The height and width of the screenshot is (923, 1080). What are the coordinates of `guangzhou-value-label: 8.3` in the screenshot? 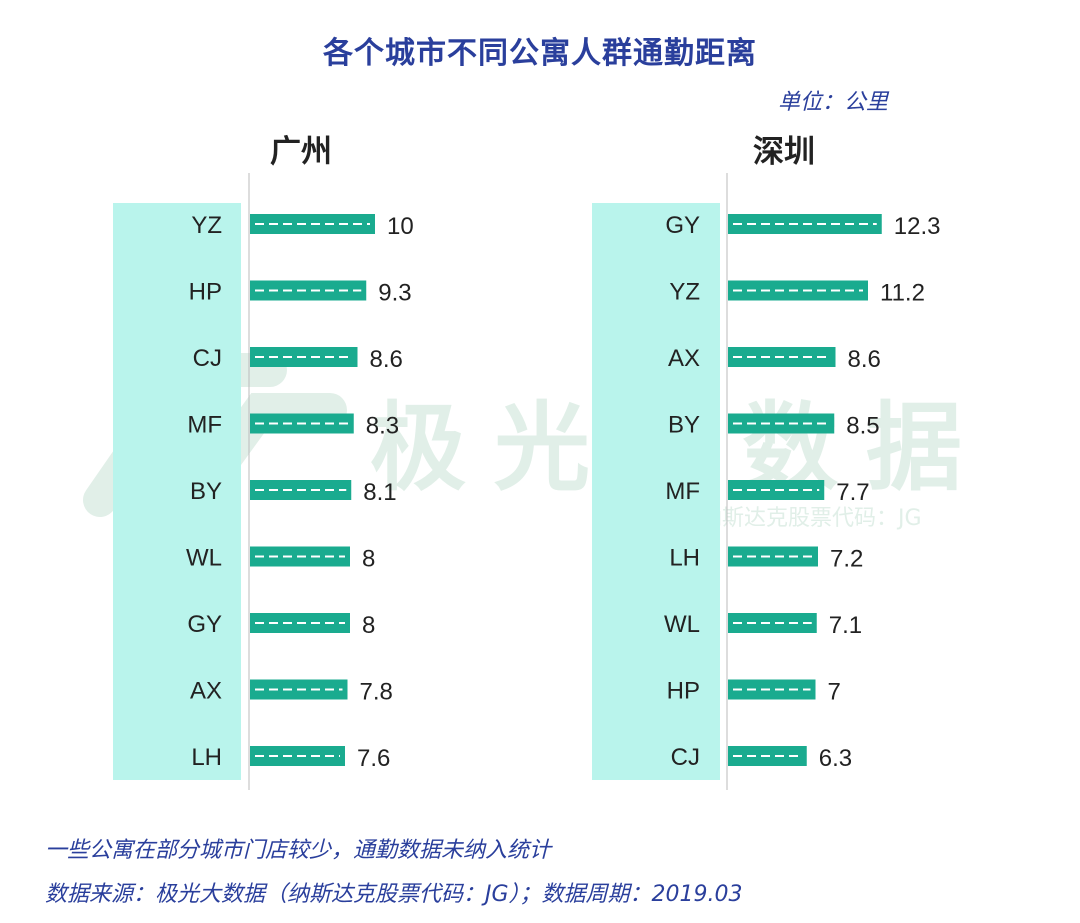 It's located at (382, 426).